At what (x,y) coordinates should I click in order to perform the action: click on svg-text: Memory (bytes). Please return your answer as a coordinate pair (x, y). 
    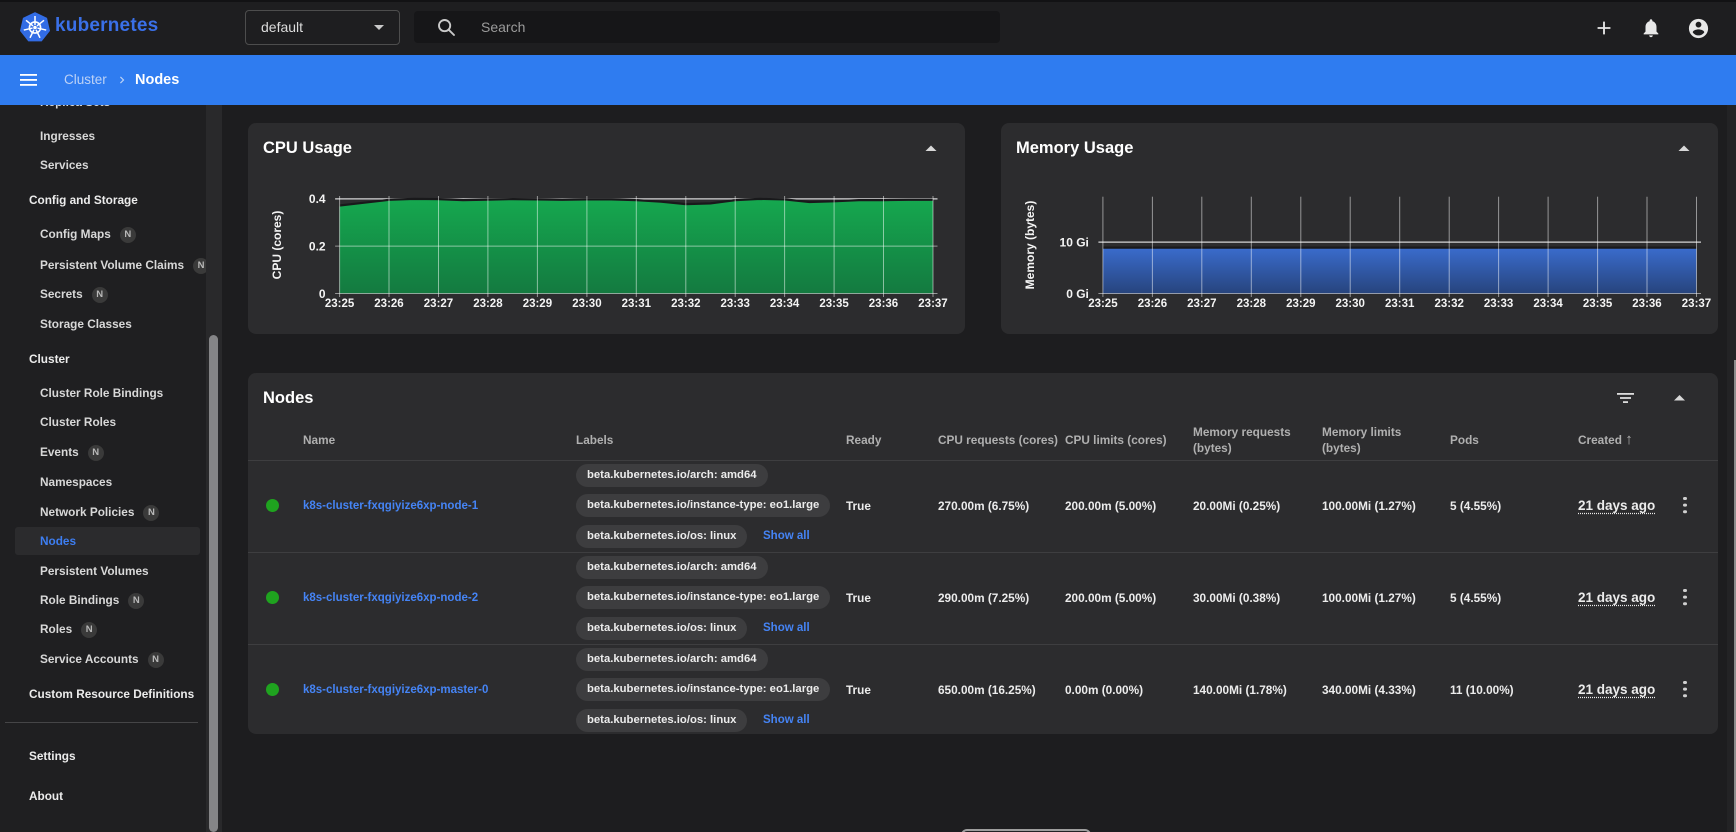
    Looking at the image, I should click on (1030, 245).